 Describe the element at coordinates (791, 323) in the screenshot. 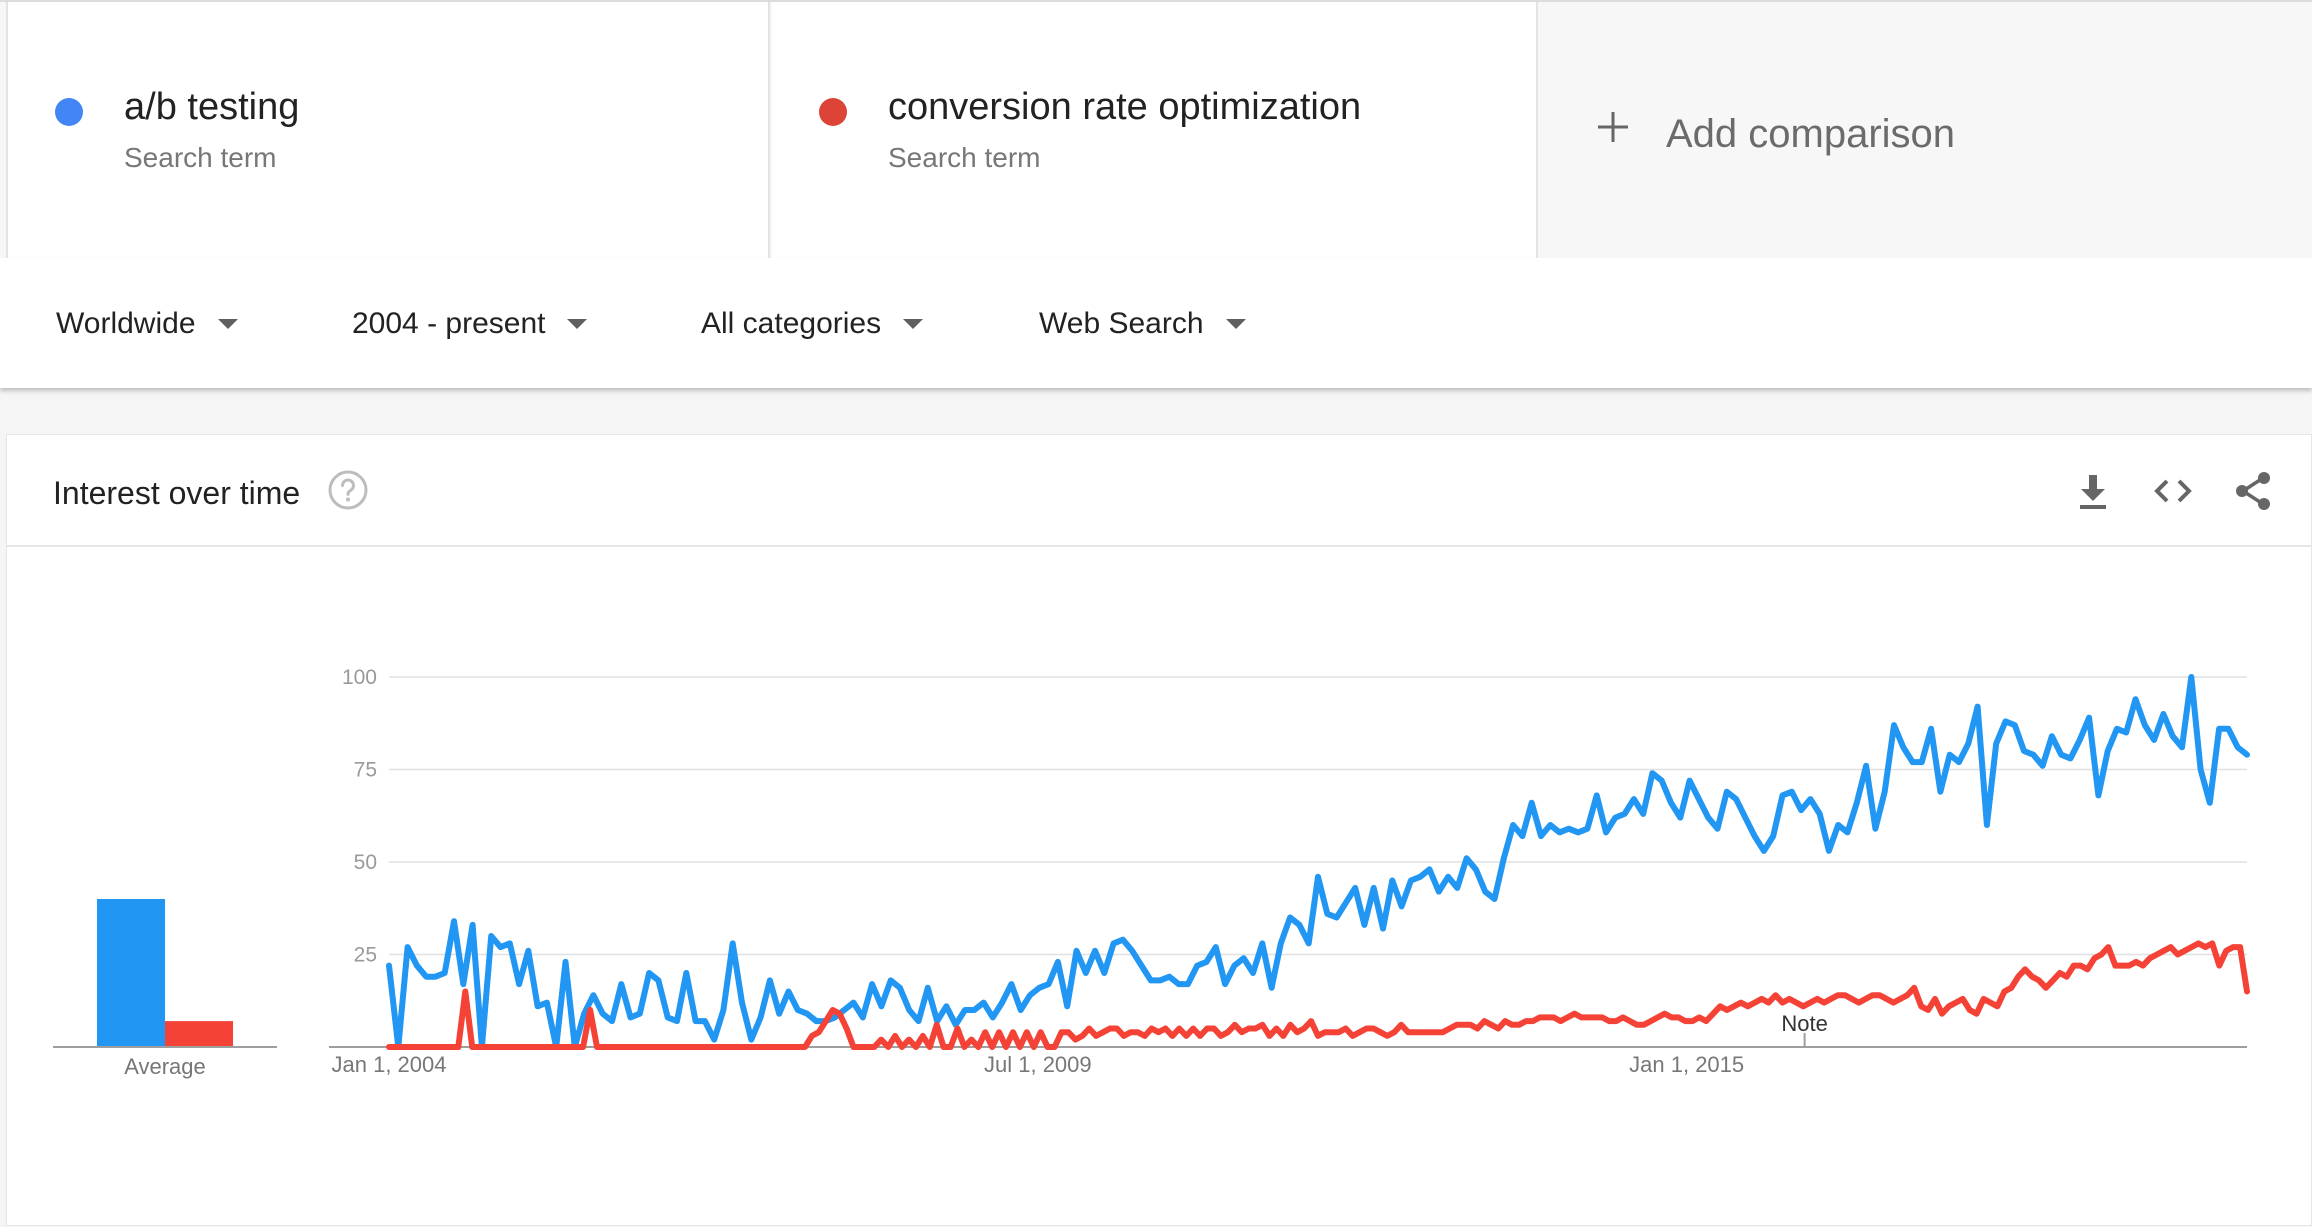

I see `category-dropdown-label: All categories` at that location.